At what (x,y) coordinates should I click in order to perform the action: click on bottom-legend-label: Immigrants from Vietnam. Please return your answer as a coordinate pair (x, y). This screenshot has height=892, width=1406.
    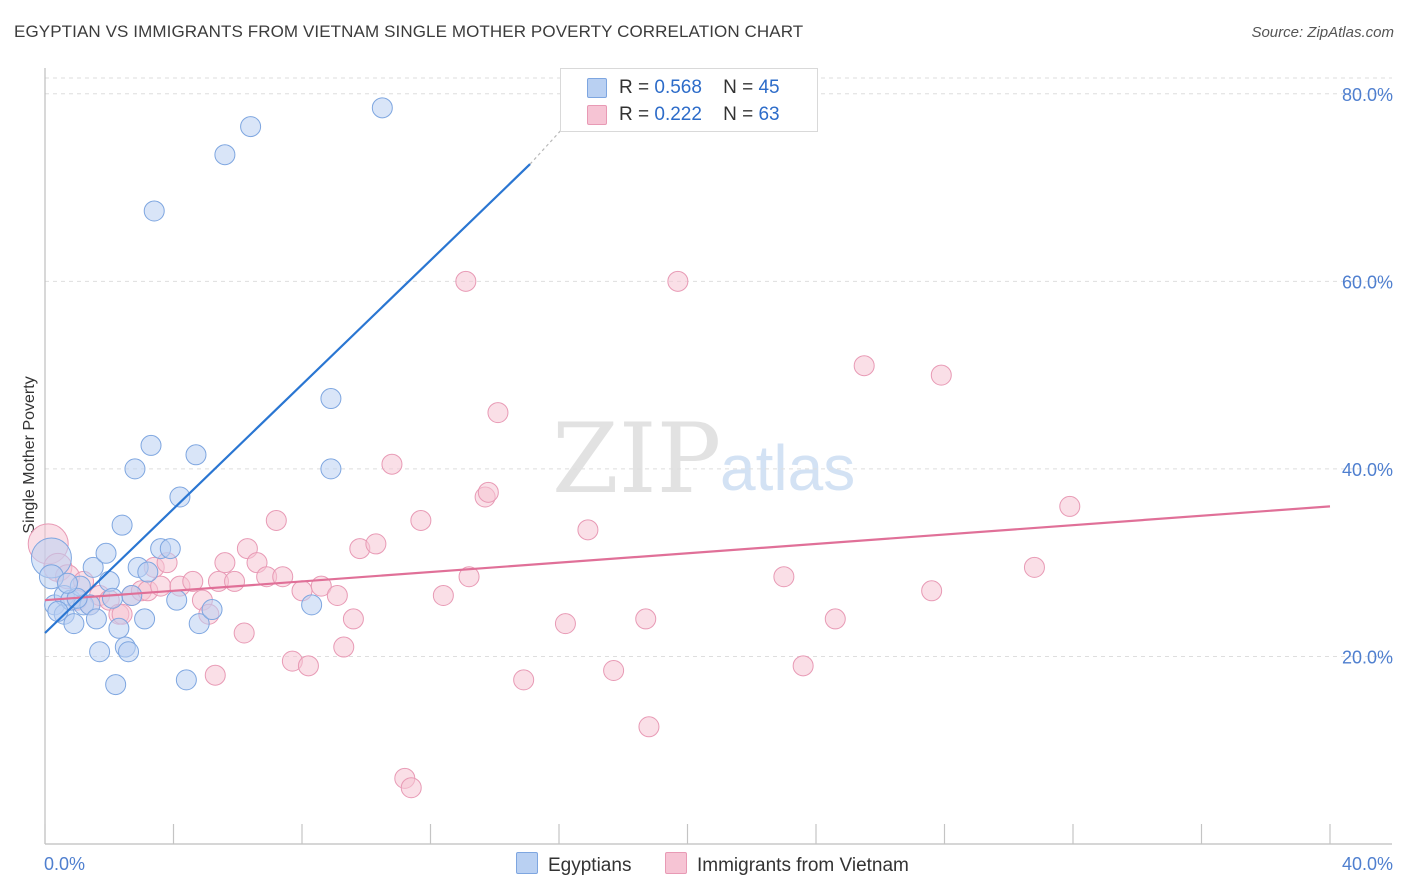
    Looking at the image, I should click on (803, 865).